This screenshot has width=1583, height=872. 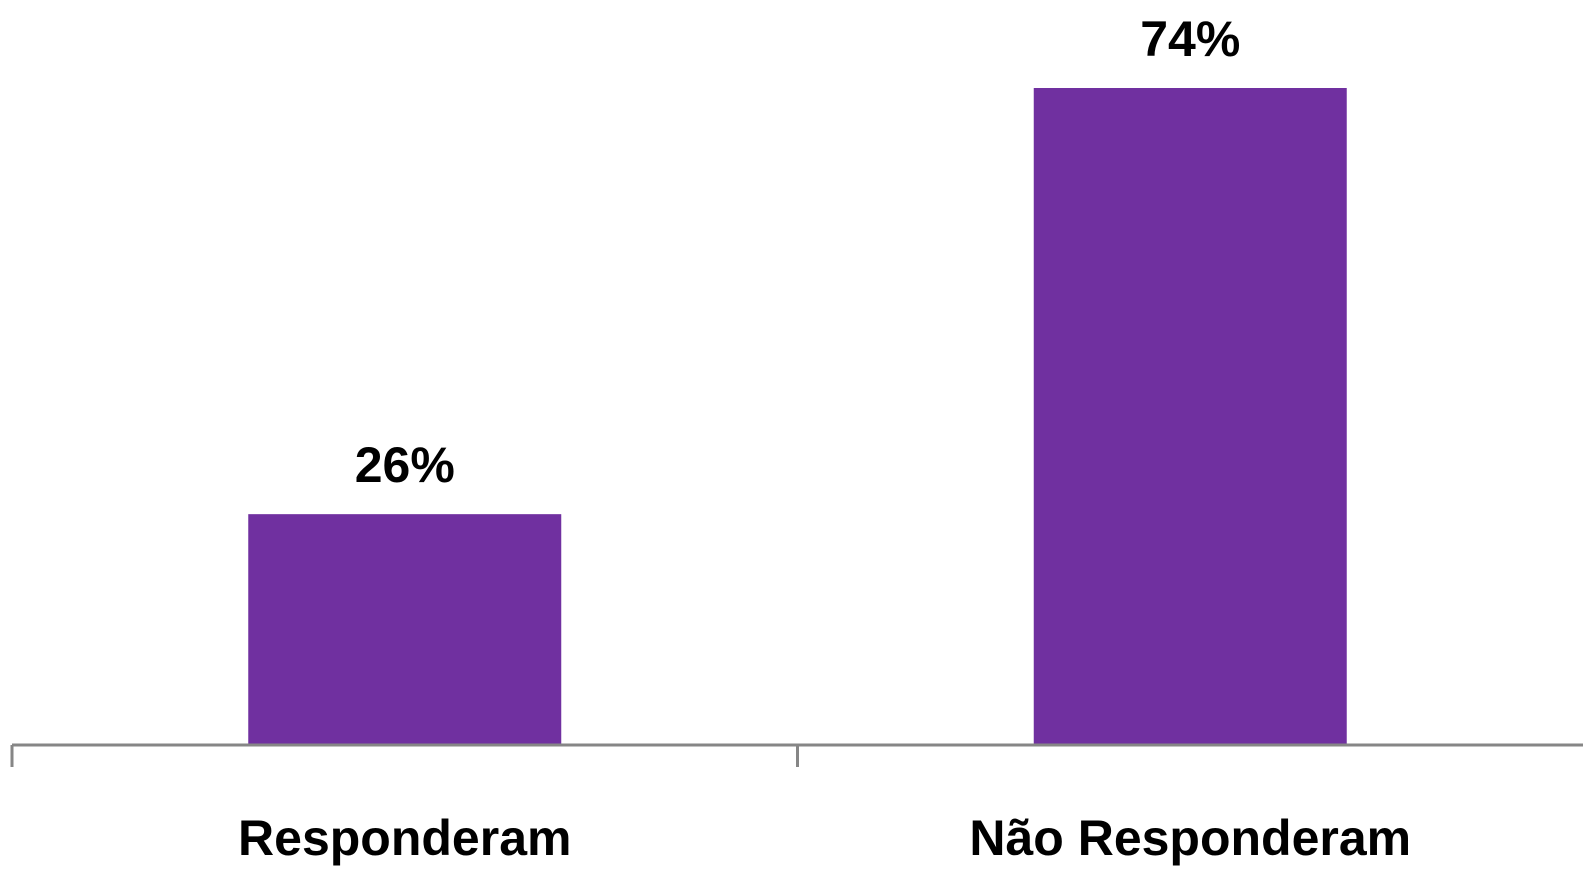 I want to click on category-label-responderam: Responderam, so click(x=404, y=838).